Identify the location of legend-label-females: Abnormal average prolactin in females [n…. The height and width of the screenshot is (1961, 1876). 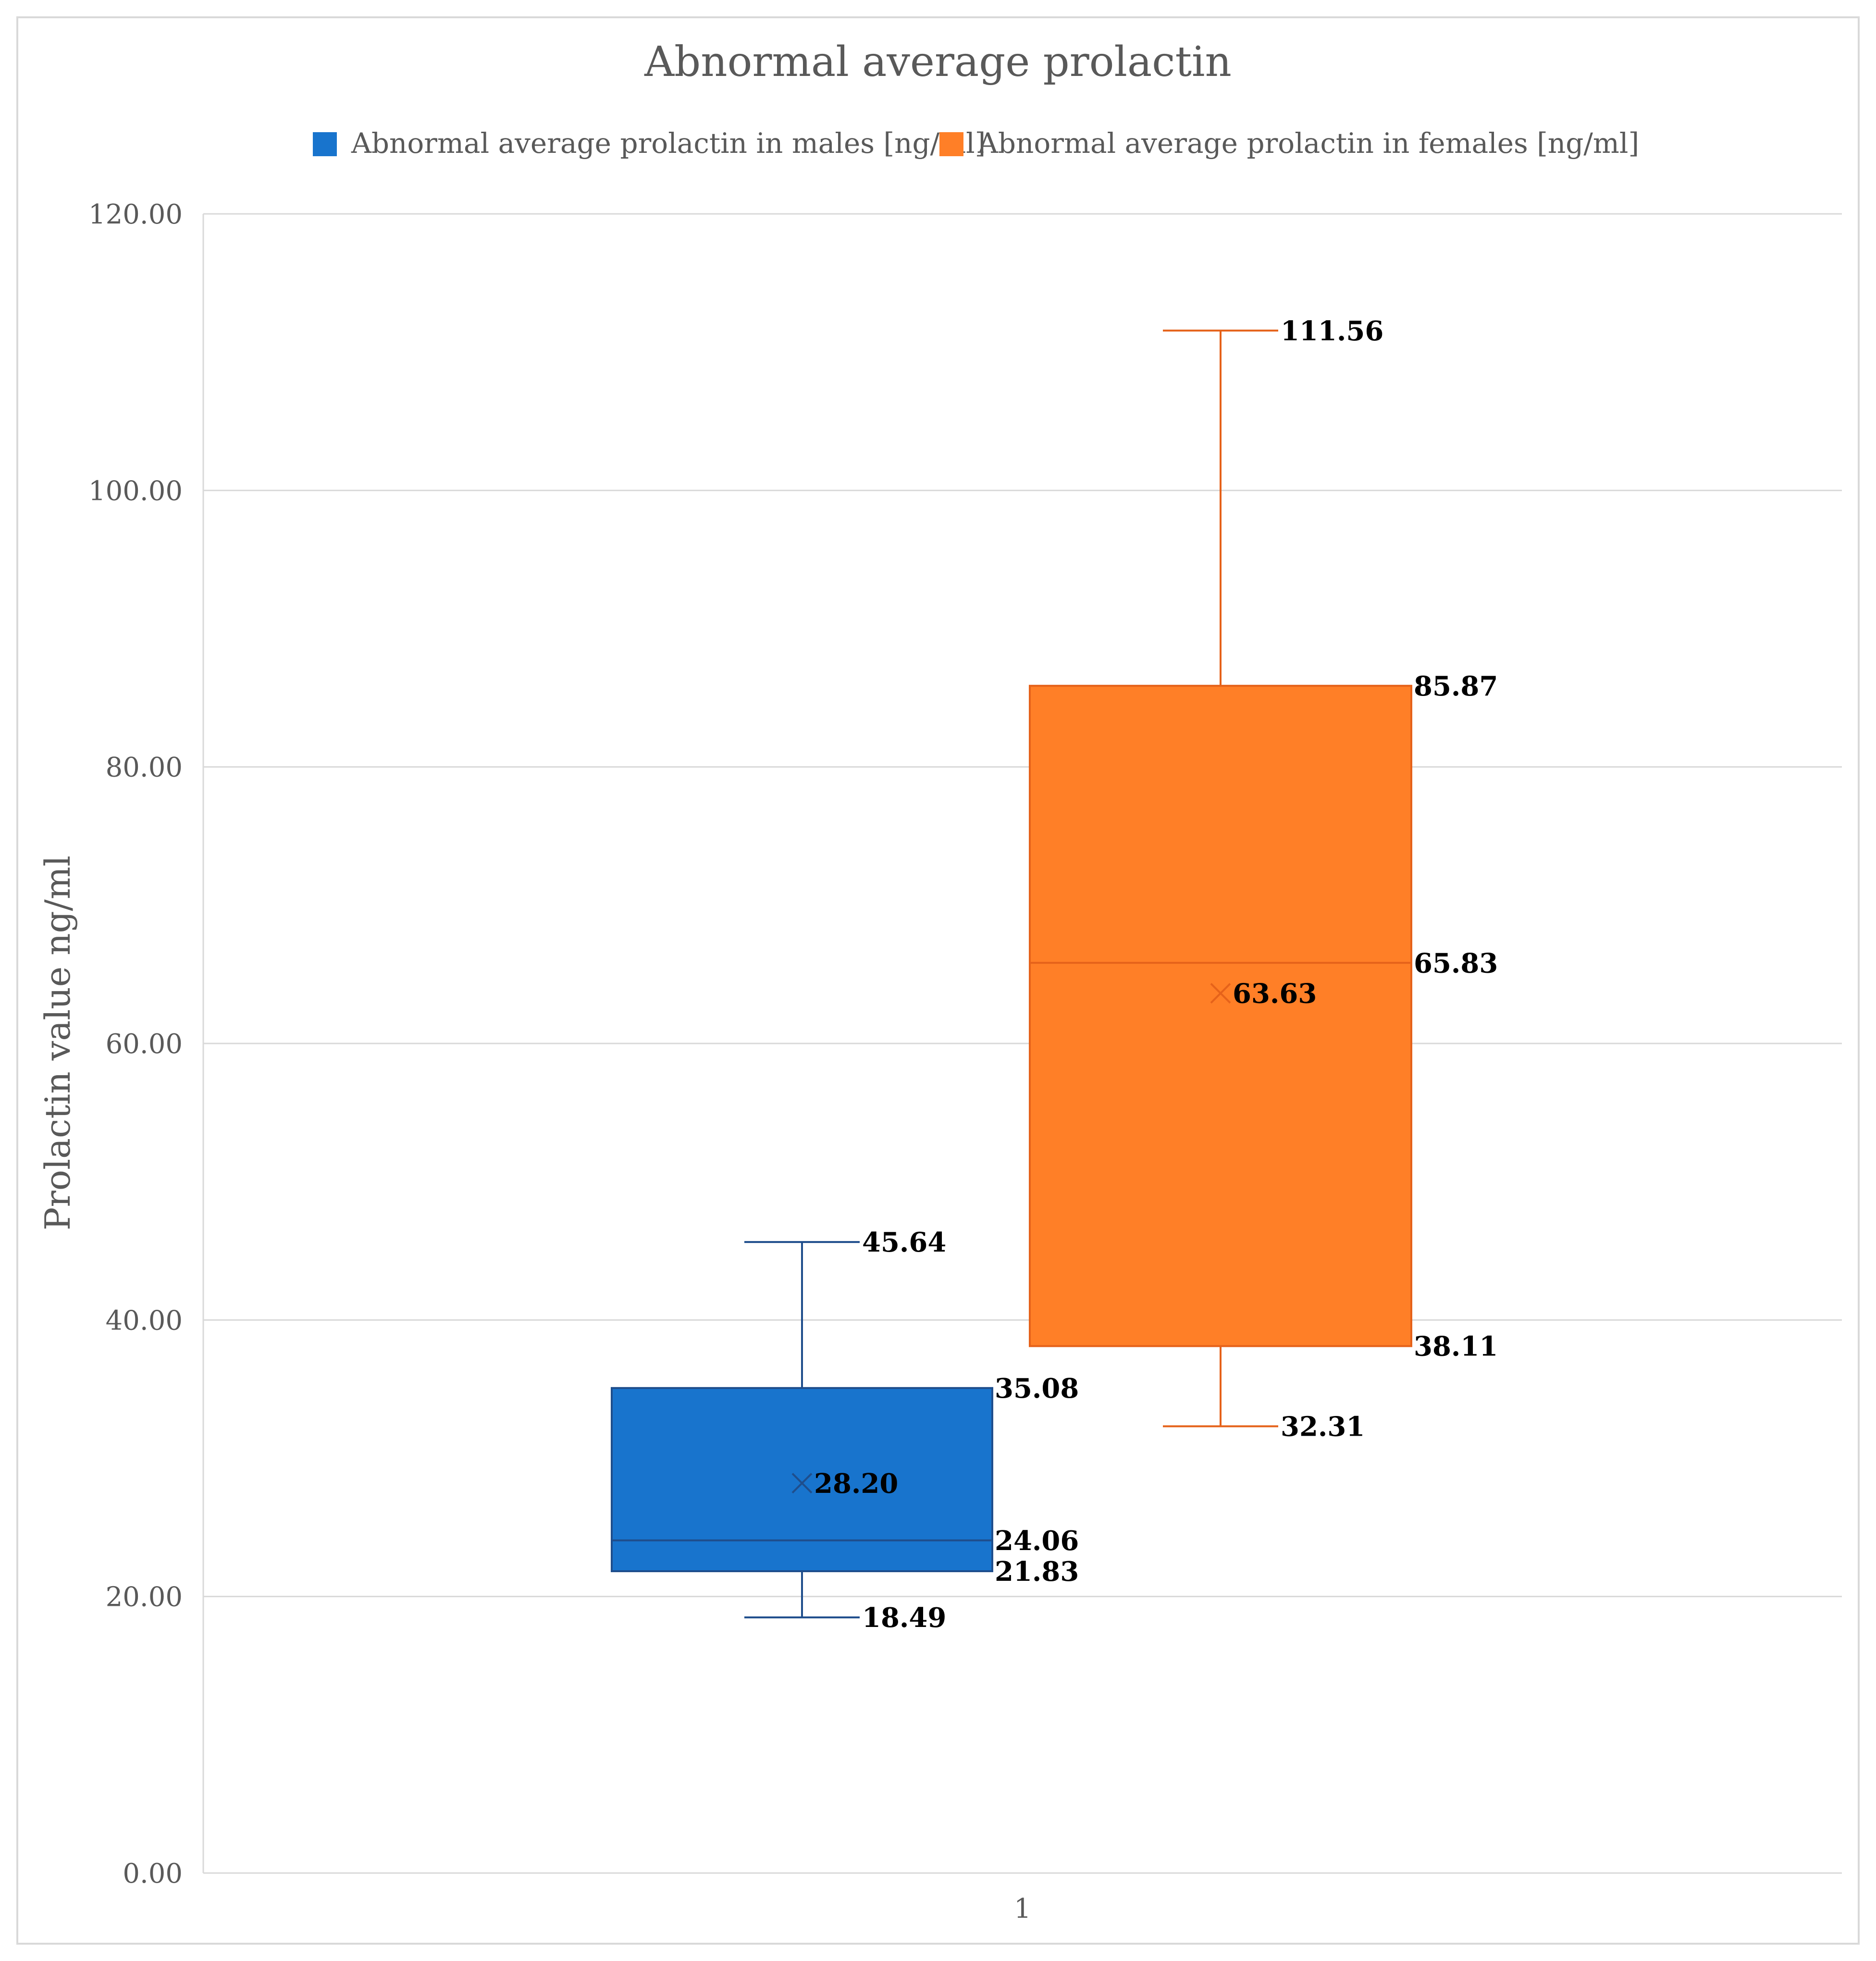
(1308, 144).